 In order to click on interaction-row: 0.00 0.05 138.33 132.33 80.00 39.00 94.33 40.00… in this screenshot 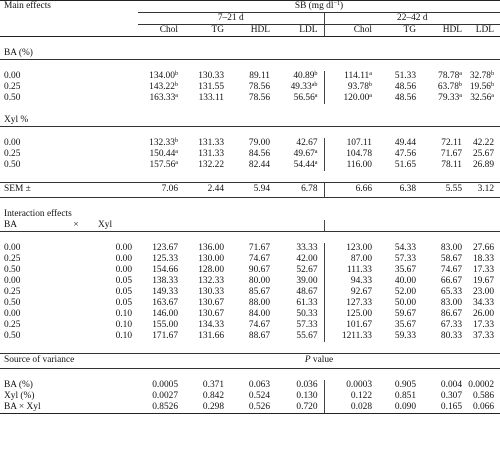, I will do `click(250, 281)`.